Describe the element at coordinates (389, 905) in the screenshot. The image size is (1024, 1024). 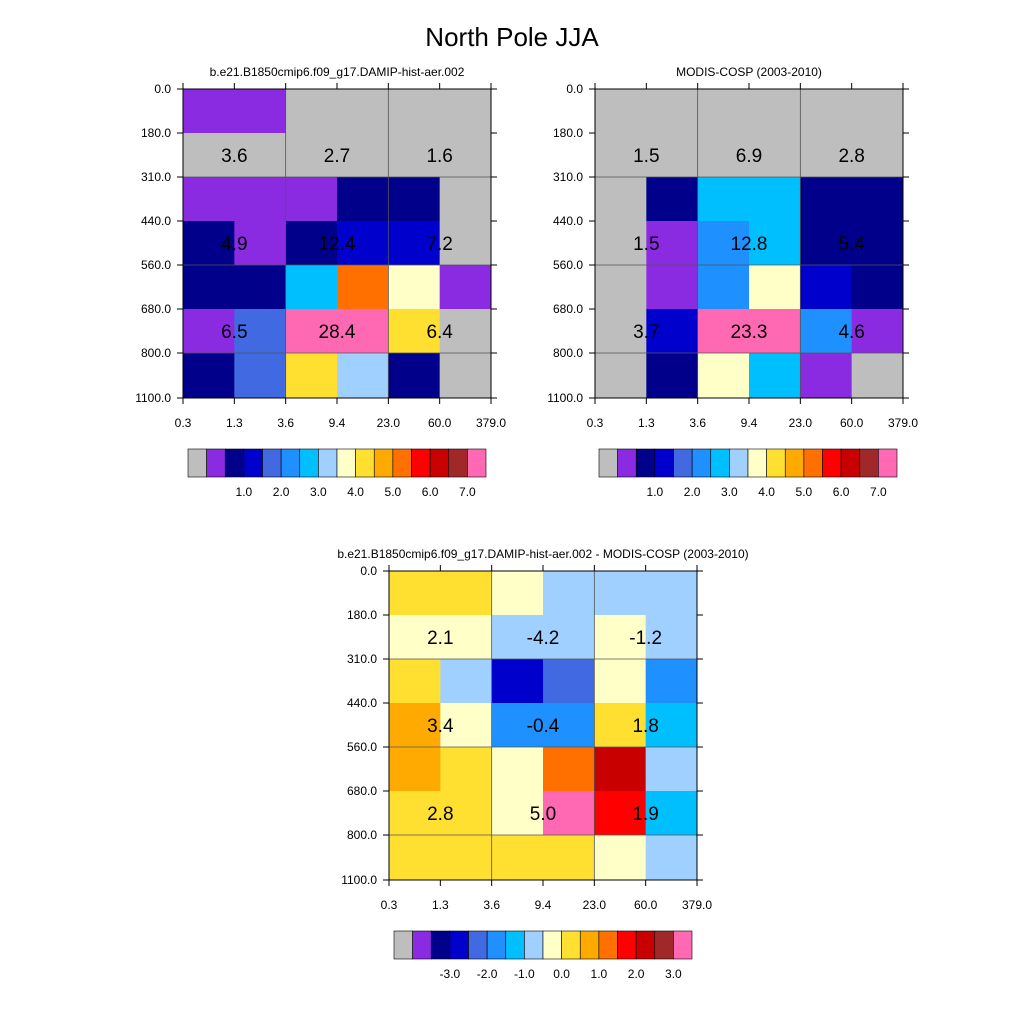
I see `x-tick-label: 0.3` at that location.